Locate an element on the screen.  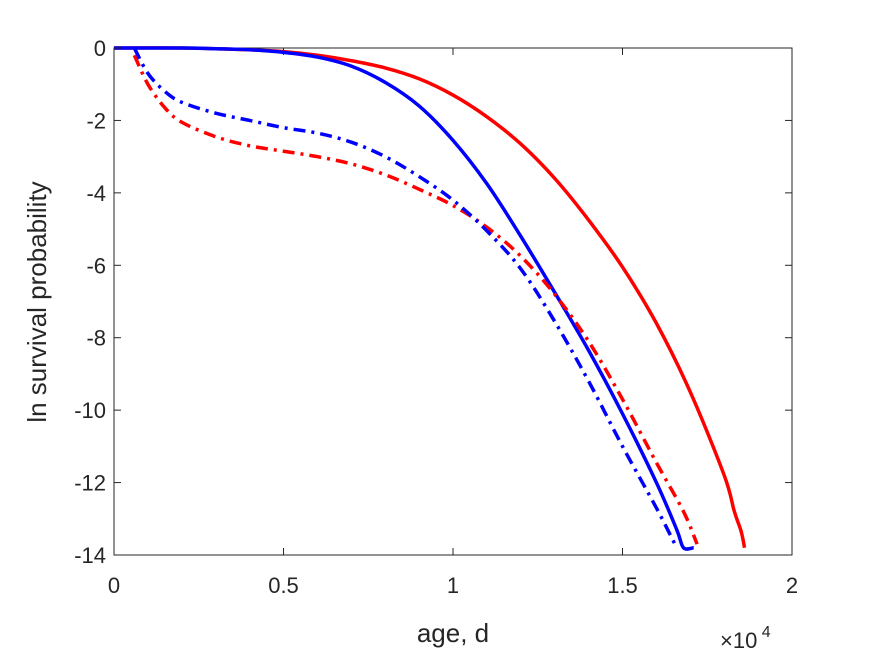
x-tick-label: 1 is located at coordinates (453, 585).